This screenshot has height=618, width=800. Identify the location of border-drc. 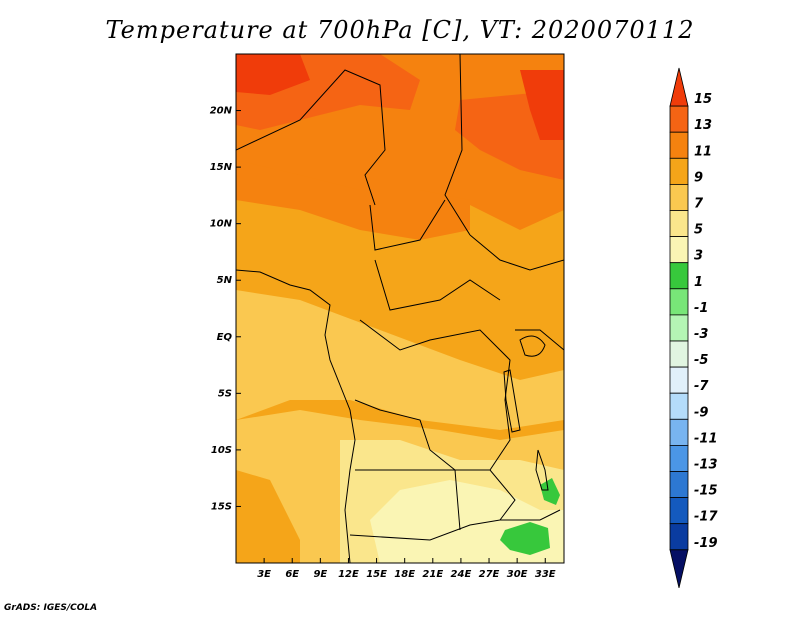
(432, 395).